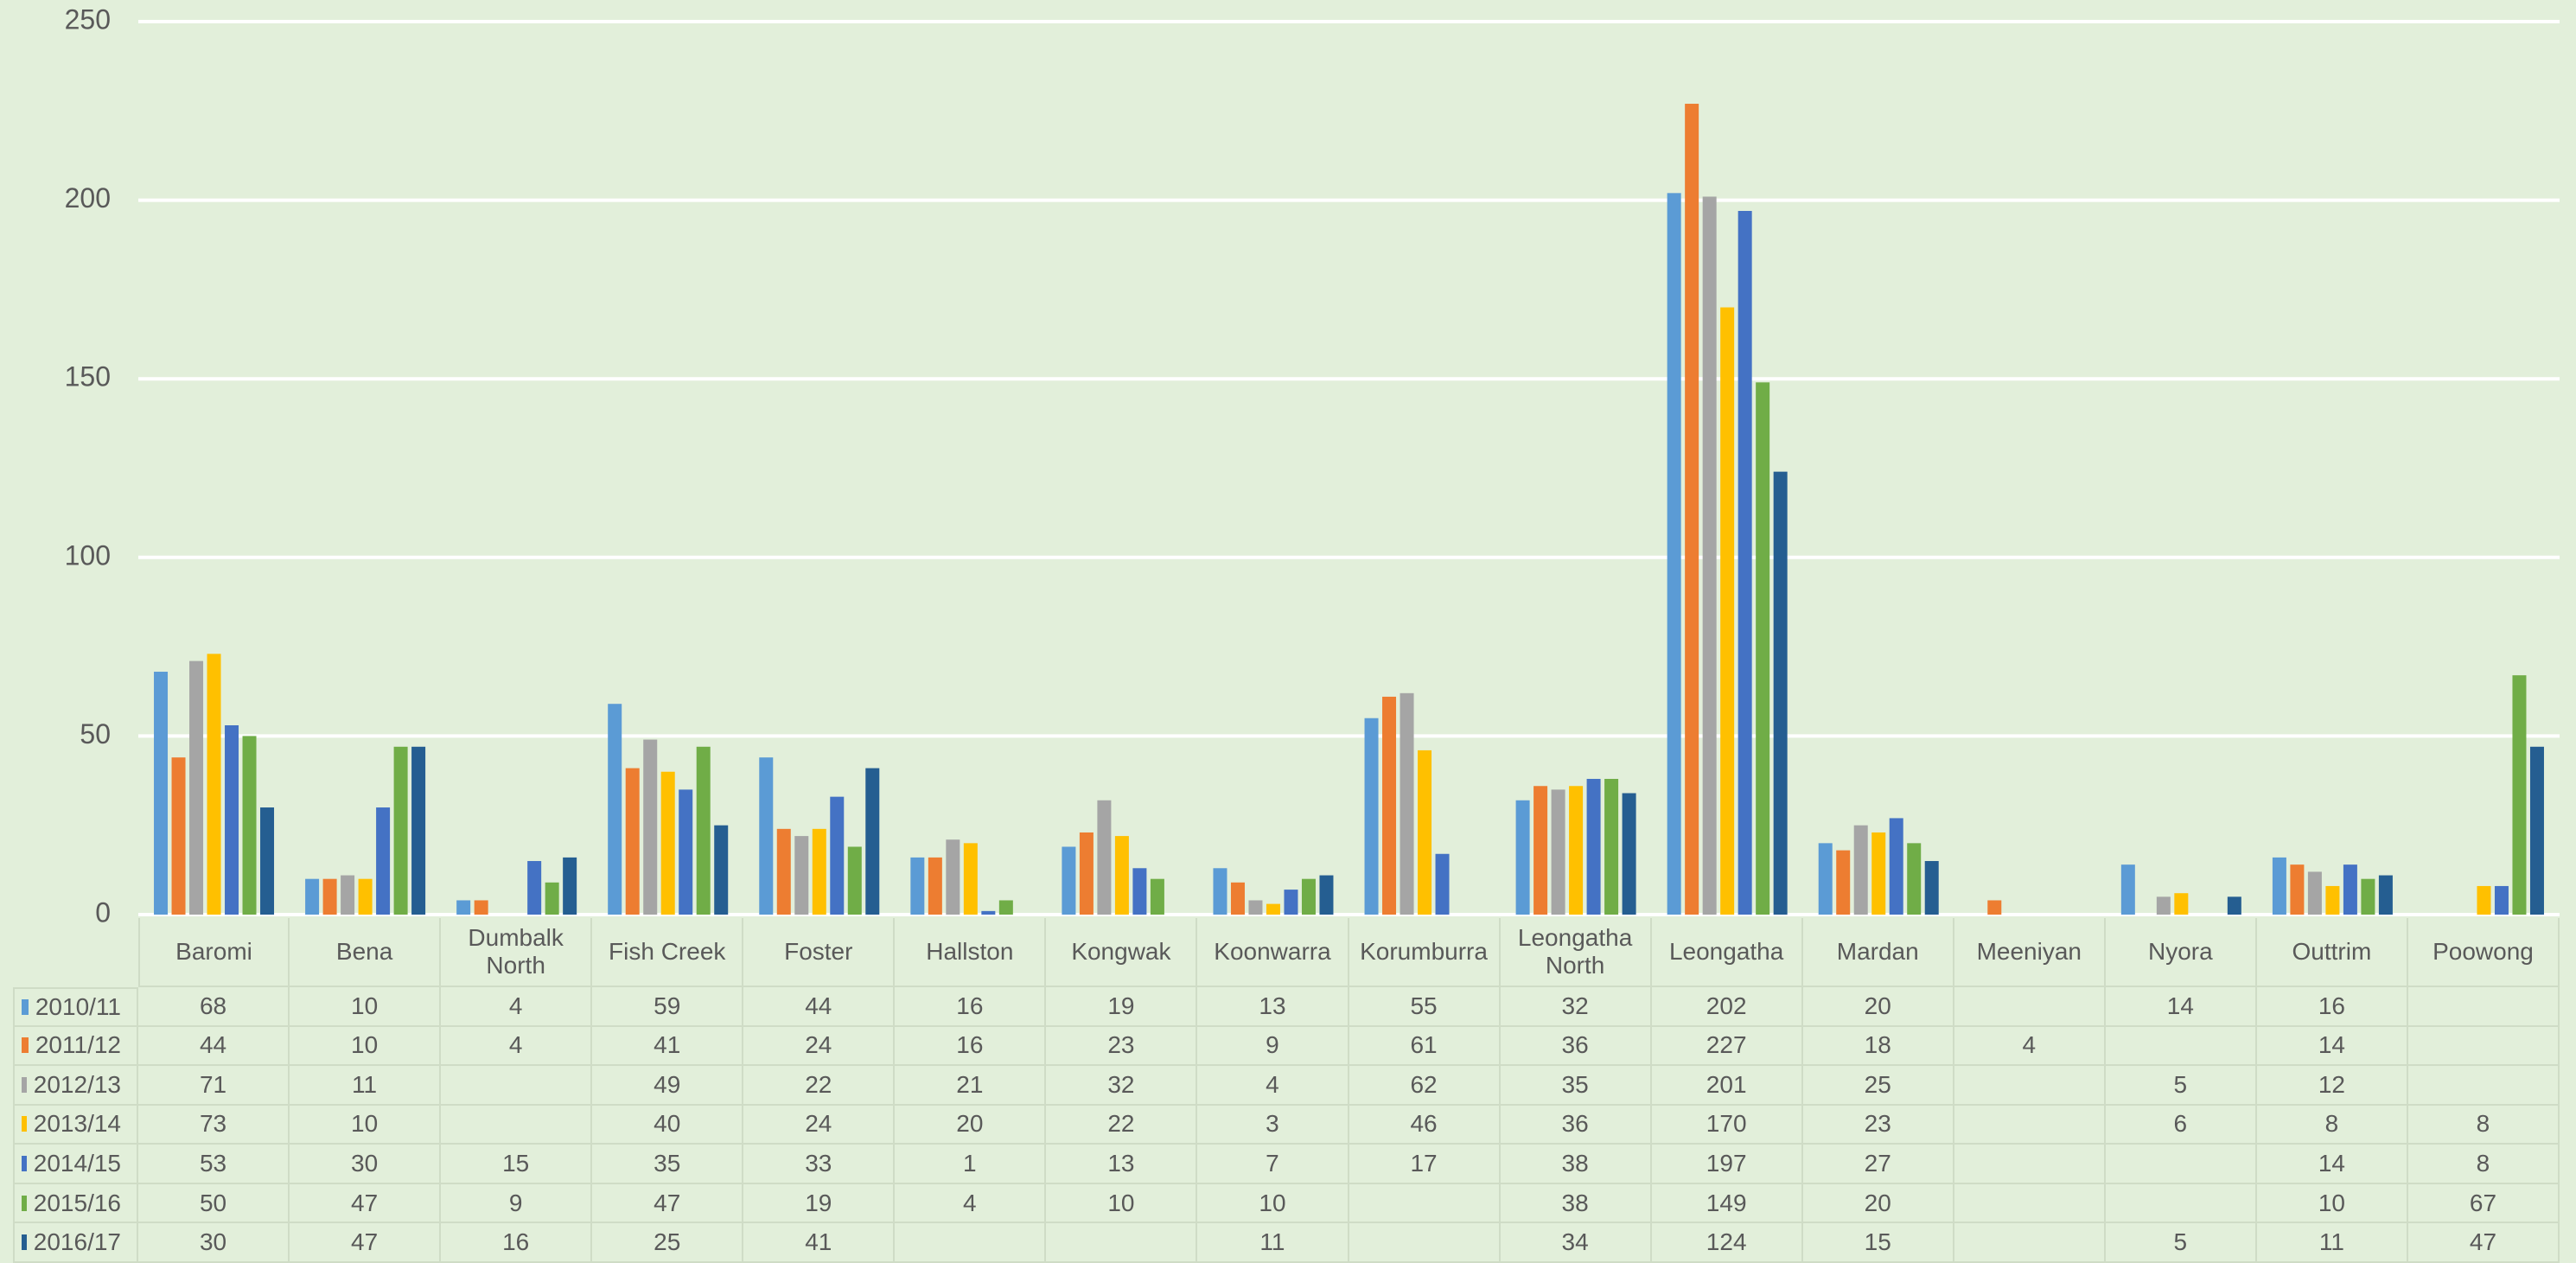  I want to click on legend-entry: 2013/14, so click(75, 1125).